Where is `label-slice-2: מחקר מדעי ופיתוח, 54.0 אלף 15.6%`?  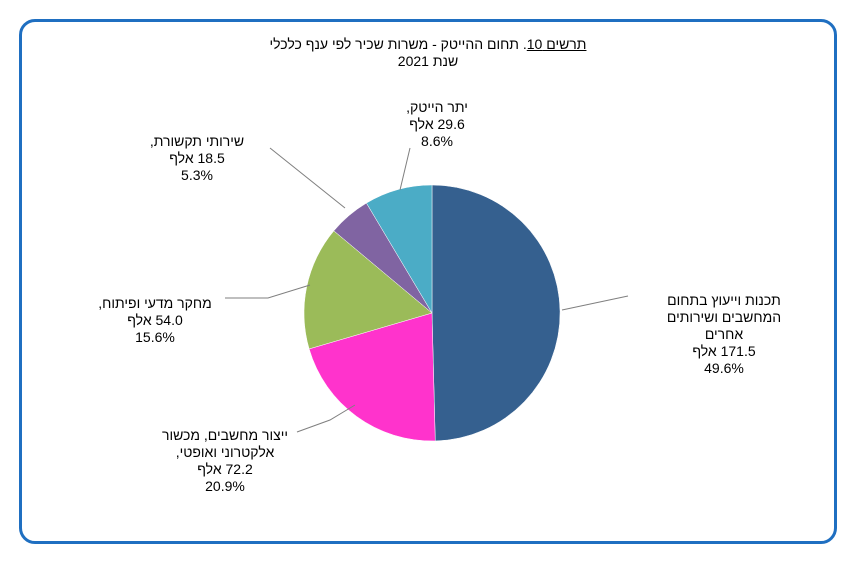
label-slice-2: מחקר מדעי ופיתוח, 54.0 אלף 15.6% is located at coordinates (155, 320).